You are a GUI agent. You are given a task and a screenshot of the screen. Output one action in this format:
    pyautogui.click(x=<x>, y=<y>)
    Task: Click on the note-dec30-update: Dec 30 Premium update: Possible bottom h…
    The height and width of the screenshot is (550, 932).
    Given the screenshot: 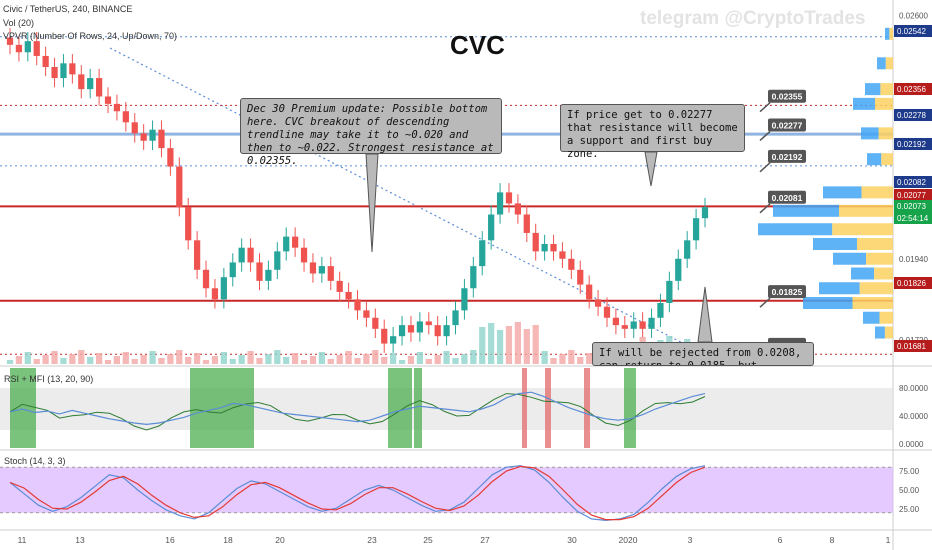 What is the action you would take?
    pyautogui.click(x=371, y=132)
    